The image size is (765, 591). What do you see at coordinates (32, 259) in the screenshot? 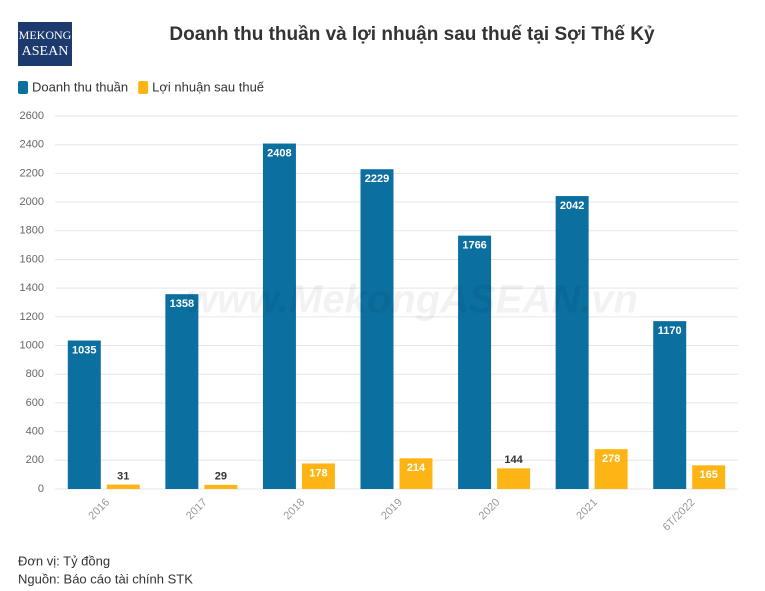
I see `y-tick-label: 1600` at bounding box center [32, 259].